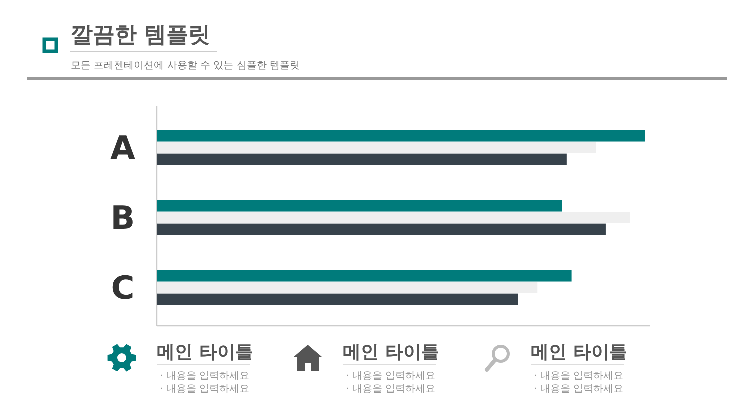 This screenshot has height=420, width=750. I want to click on y-tick-label: C, so click(123, 288).